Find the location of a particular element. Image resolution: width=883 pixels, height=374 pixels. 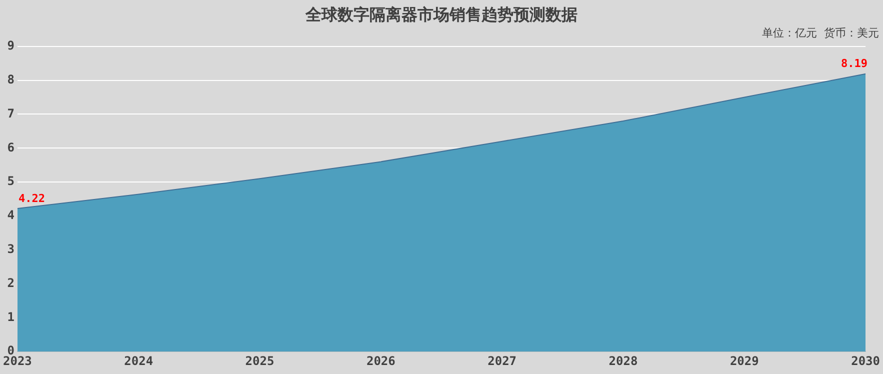

x-tick-label: 2030 is located at coordinates (865, 361).